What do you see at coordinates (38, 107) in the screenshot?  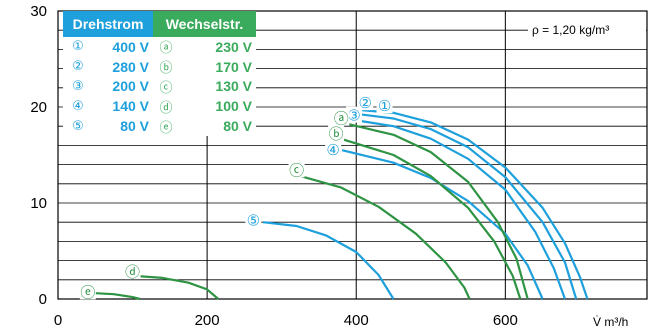 I see `y-tick-label: 20` at bounding box center [38, 107].